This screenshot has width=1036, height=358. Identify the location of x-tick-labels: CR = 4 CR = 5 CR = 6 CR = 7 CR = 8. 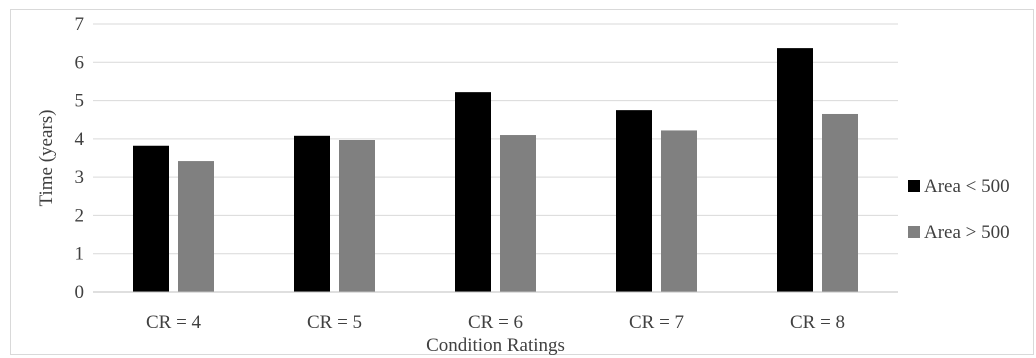
(495, 322).